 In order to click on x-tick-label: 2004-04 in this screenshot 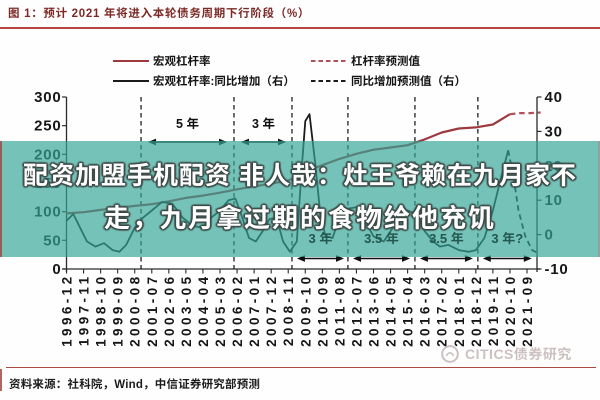, I will do `click(203, 310)`.